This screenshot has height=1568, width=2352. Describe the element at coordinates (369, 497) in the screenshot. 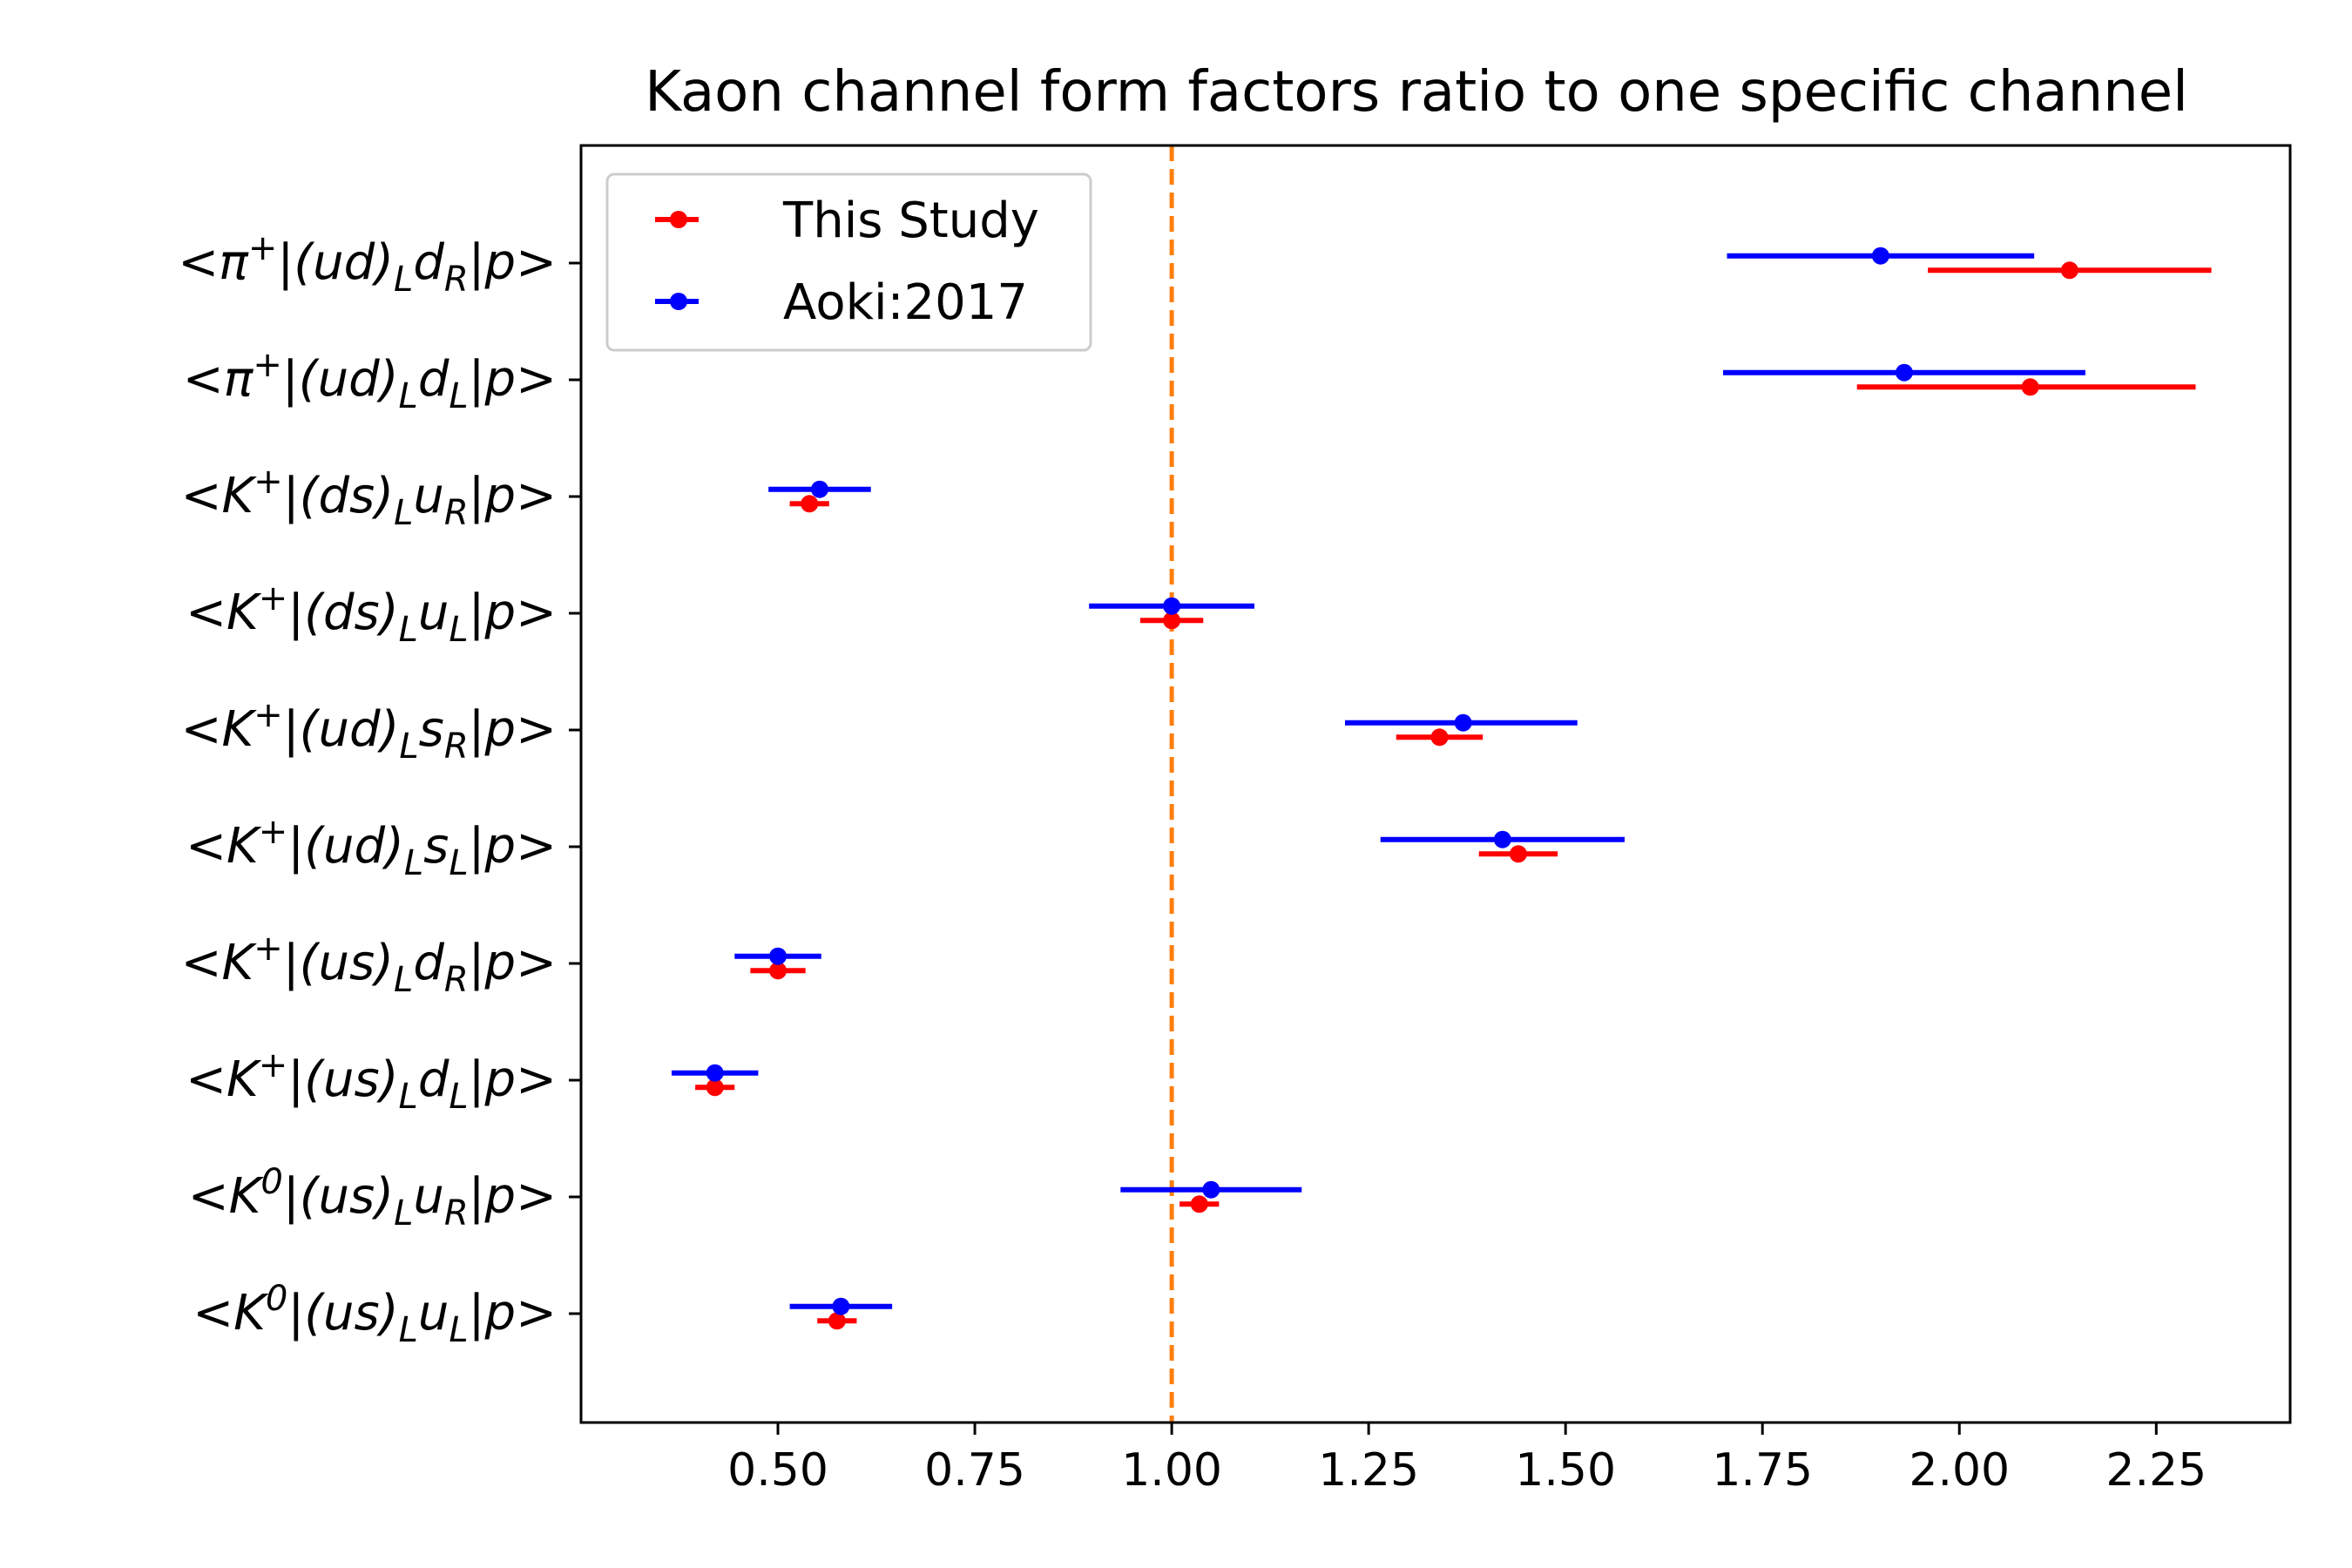

I see `y-tick-label: <K+|(ds)LuR|p>` at that location.